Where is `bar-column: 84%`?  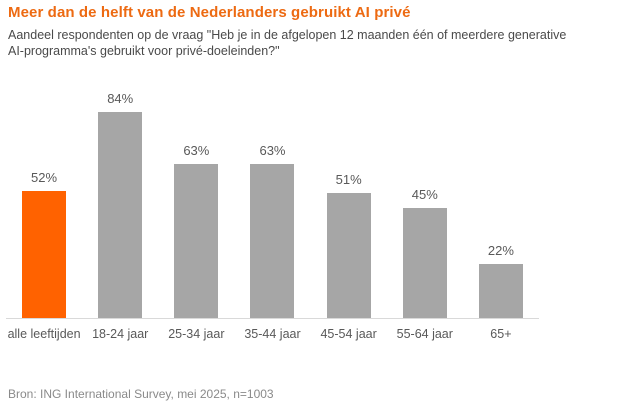
bar-column: 84% is located at coordinates (120, 201).